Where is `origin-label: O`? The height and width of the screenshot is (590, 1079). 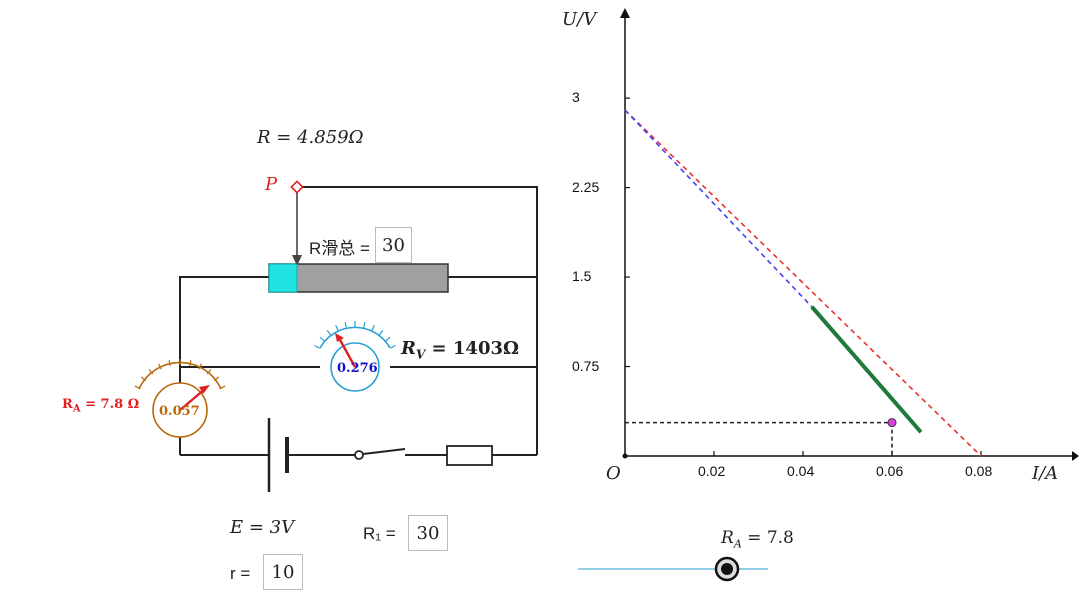
origin-label: O is located at coordinates (613, 473).